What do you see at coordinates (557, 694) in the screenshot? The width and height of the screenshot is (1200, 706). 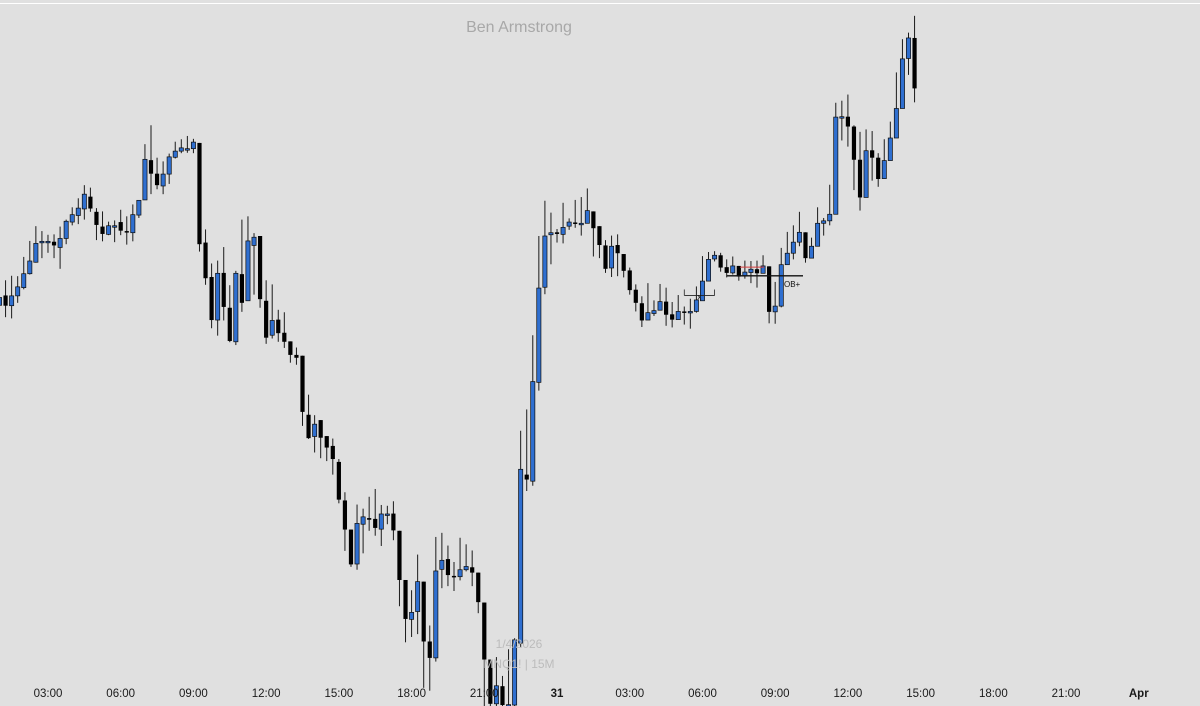 I see `x-tick-label: 31` at bounding box center [557, 694].